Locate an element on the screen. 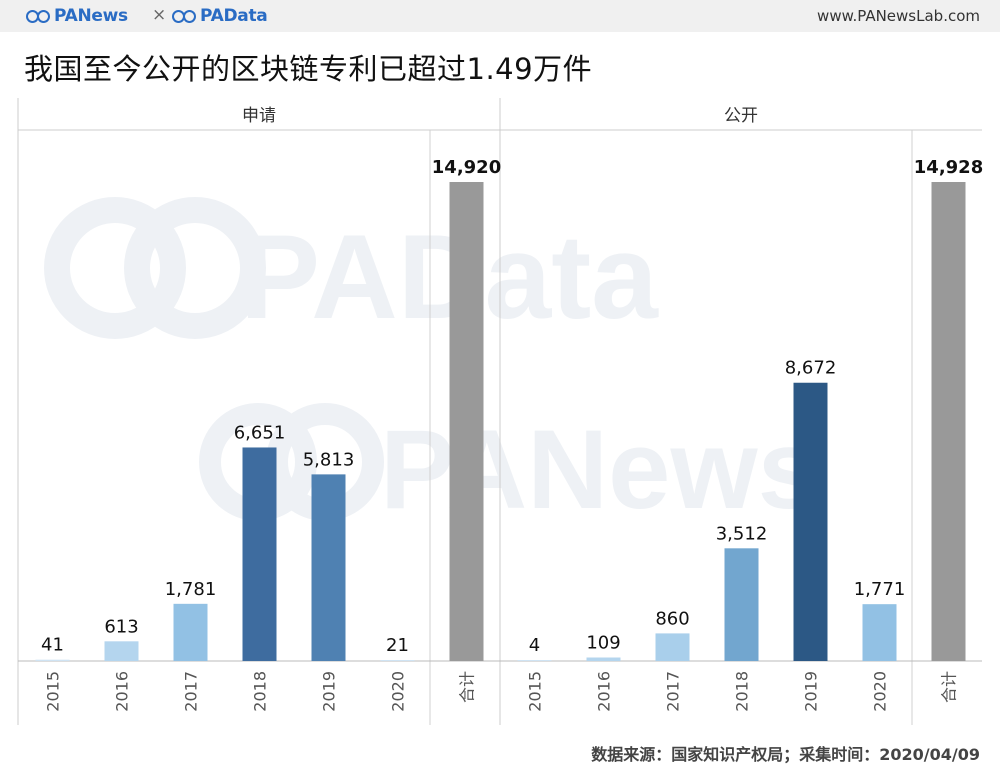 The image size is (1000, 783). panel-title-publication: 公开 is located at coordinates (741, 116).